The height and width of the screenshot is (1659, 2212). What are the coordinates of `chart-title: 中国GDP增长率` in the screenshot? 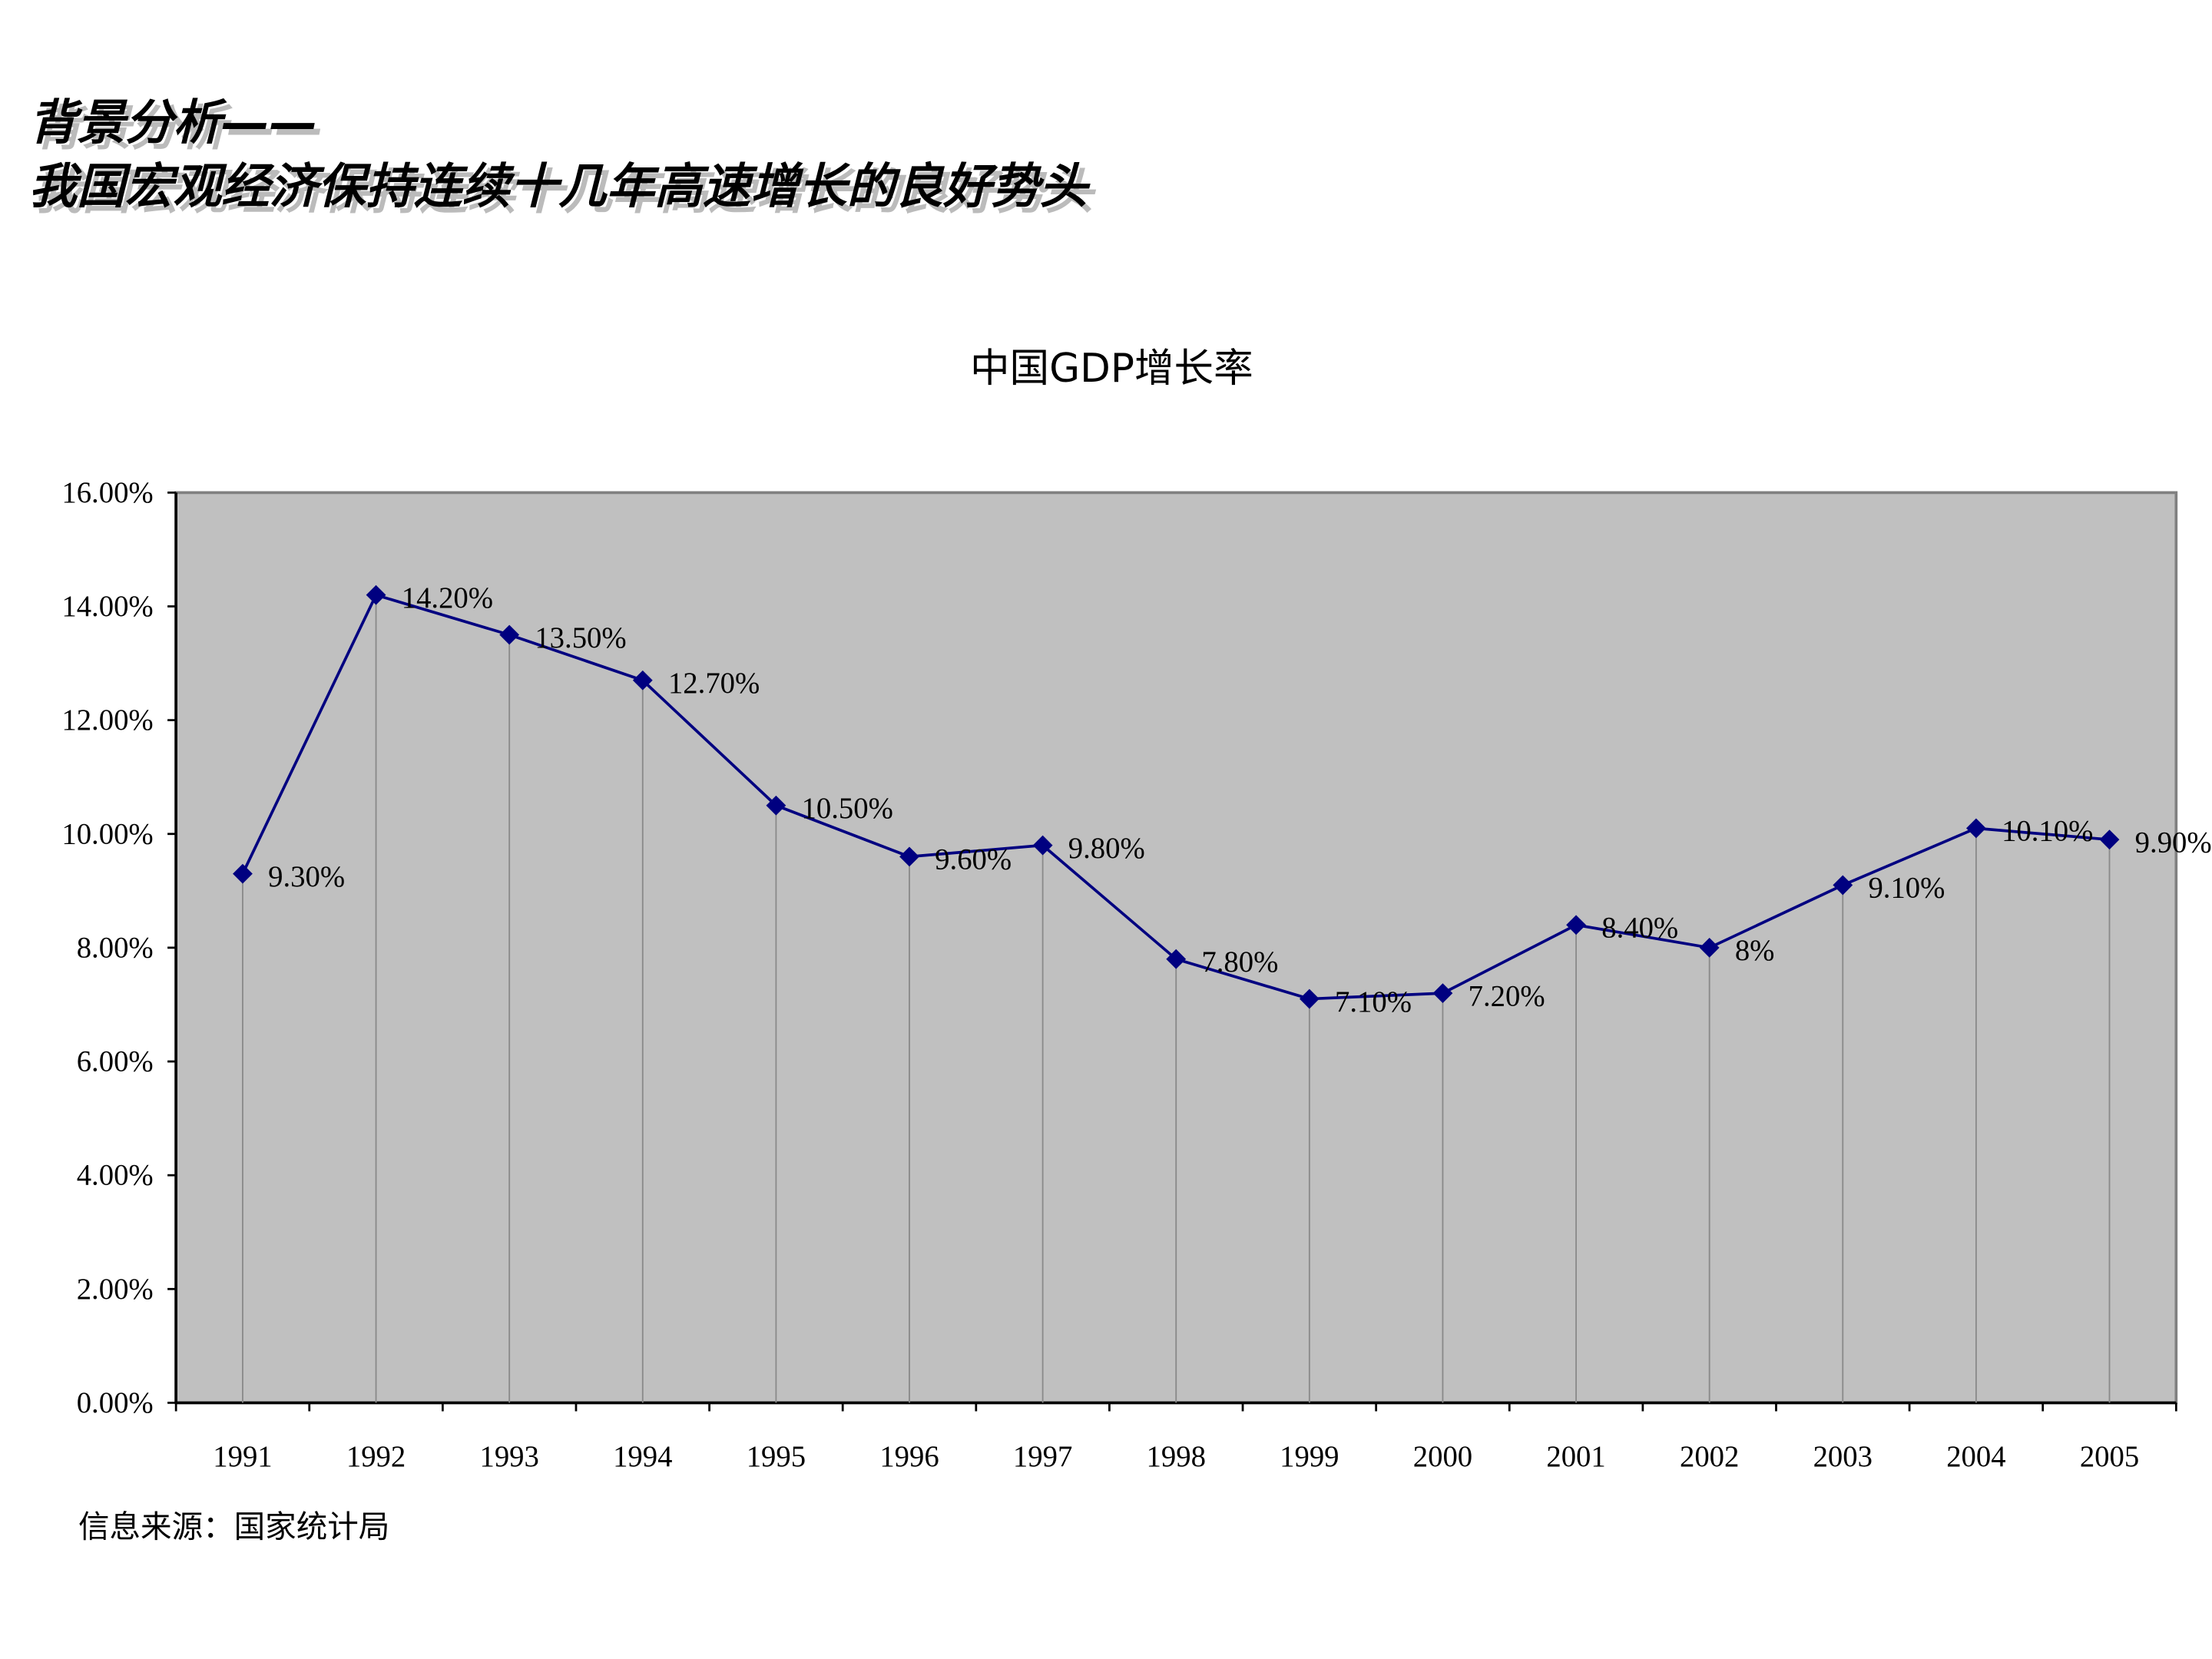 It's located at (1111, 369).